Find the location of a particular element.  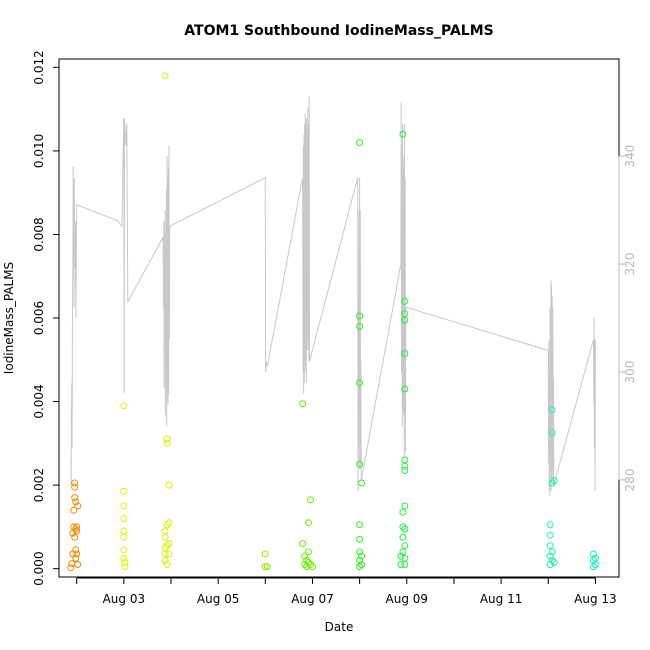

y2-tick-label: 280 is located at coordinates (630, 479).